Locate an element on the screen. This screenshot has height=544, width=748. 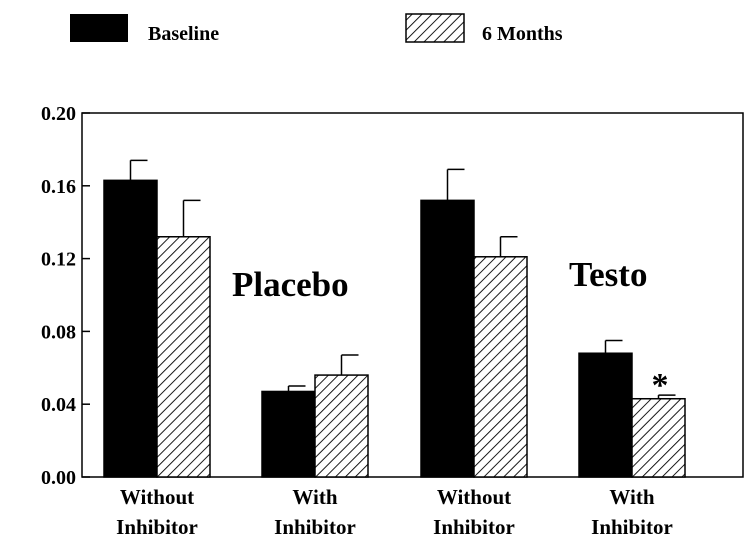
y-tick-label: 0.00 is located at coordinates (58, 478).